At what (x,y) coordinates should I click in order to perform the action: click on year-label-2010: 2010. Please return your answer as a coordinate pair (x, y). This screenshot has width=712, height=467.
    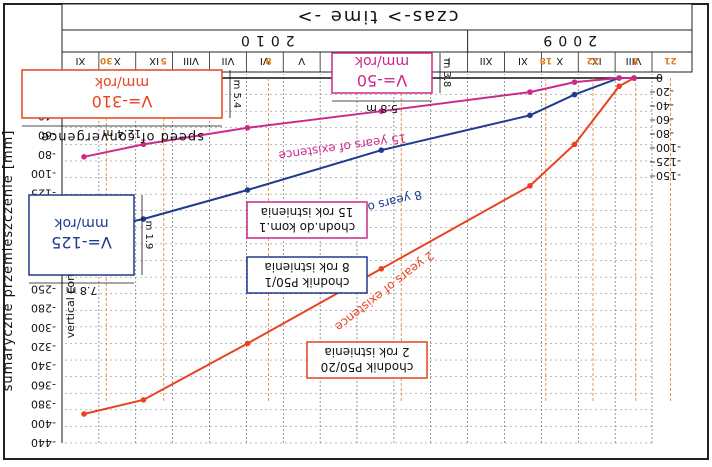
    Looking at the image, I should click on (265, 40).